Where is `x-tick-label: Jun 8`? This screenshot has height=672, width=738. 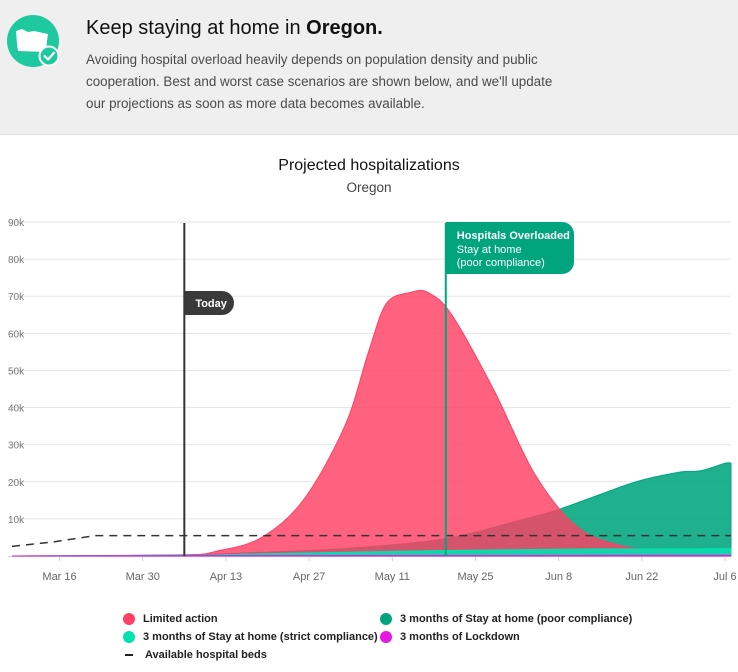
x-tick-label: Jun 8 is located at coordinates (558, 577).